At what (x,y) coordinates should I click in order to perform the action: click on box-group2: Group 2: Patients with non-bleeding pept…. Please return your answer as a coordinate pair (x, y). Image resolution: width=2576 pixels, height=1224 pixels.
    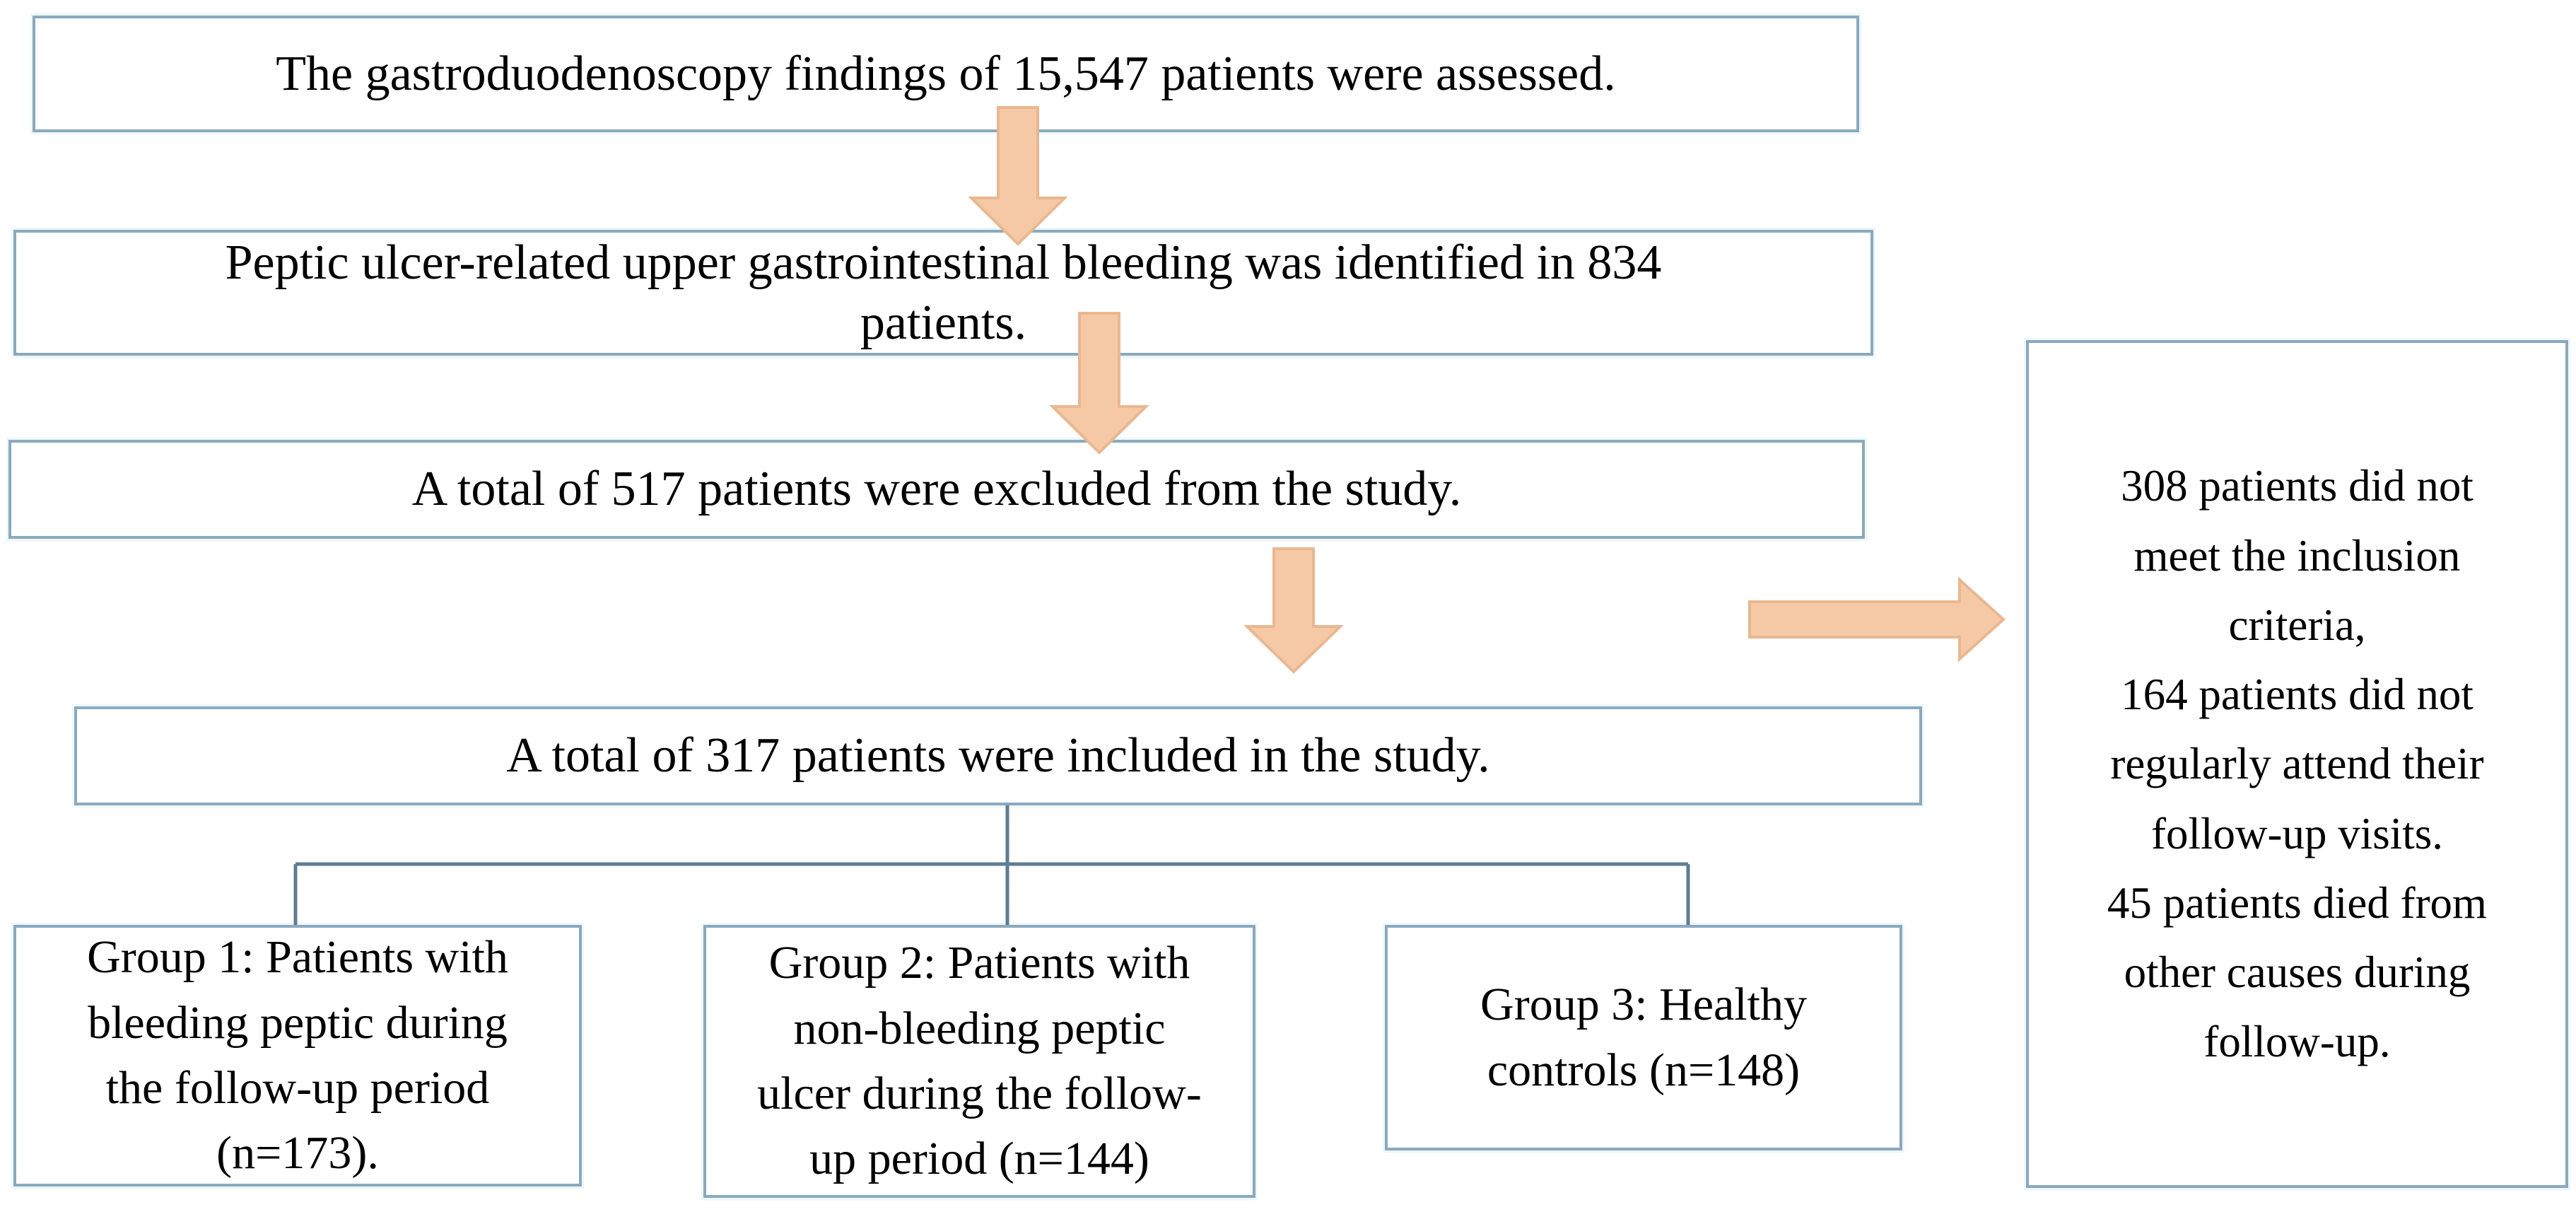
    Looking at the image, I should click on (979, 1062).